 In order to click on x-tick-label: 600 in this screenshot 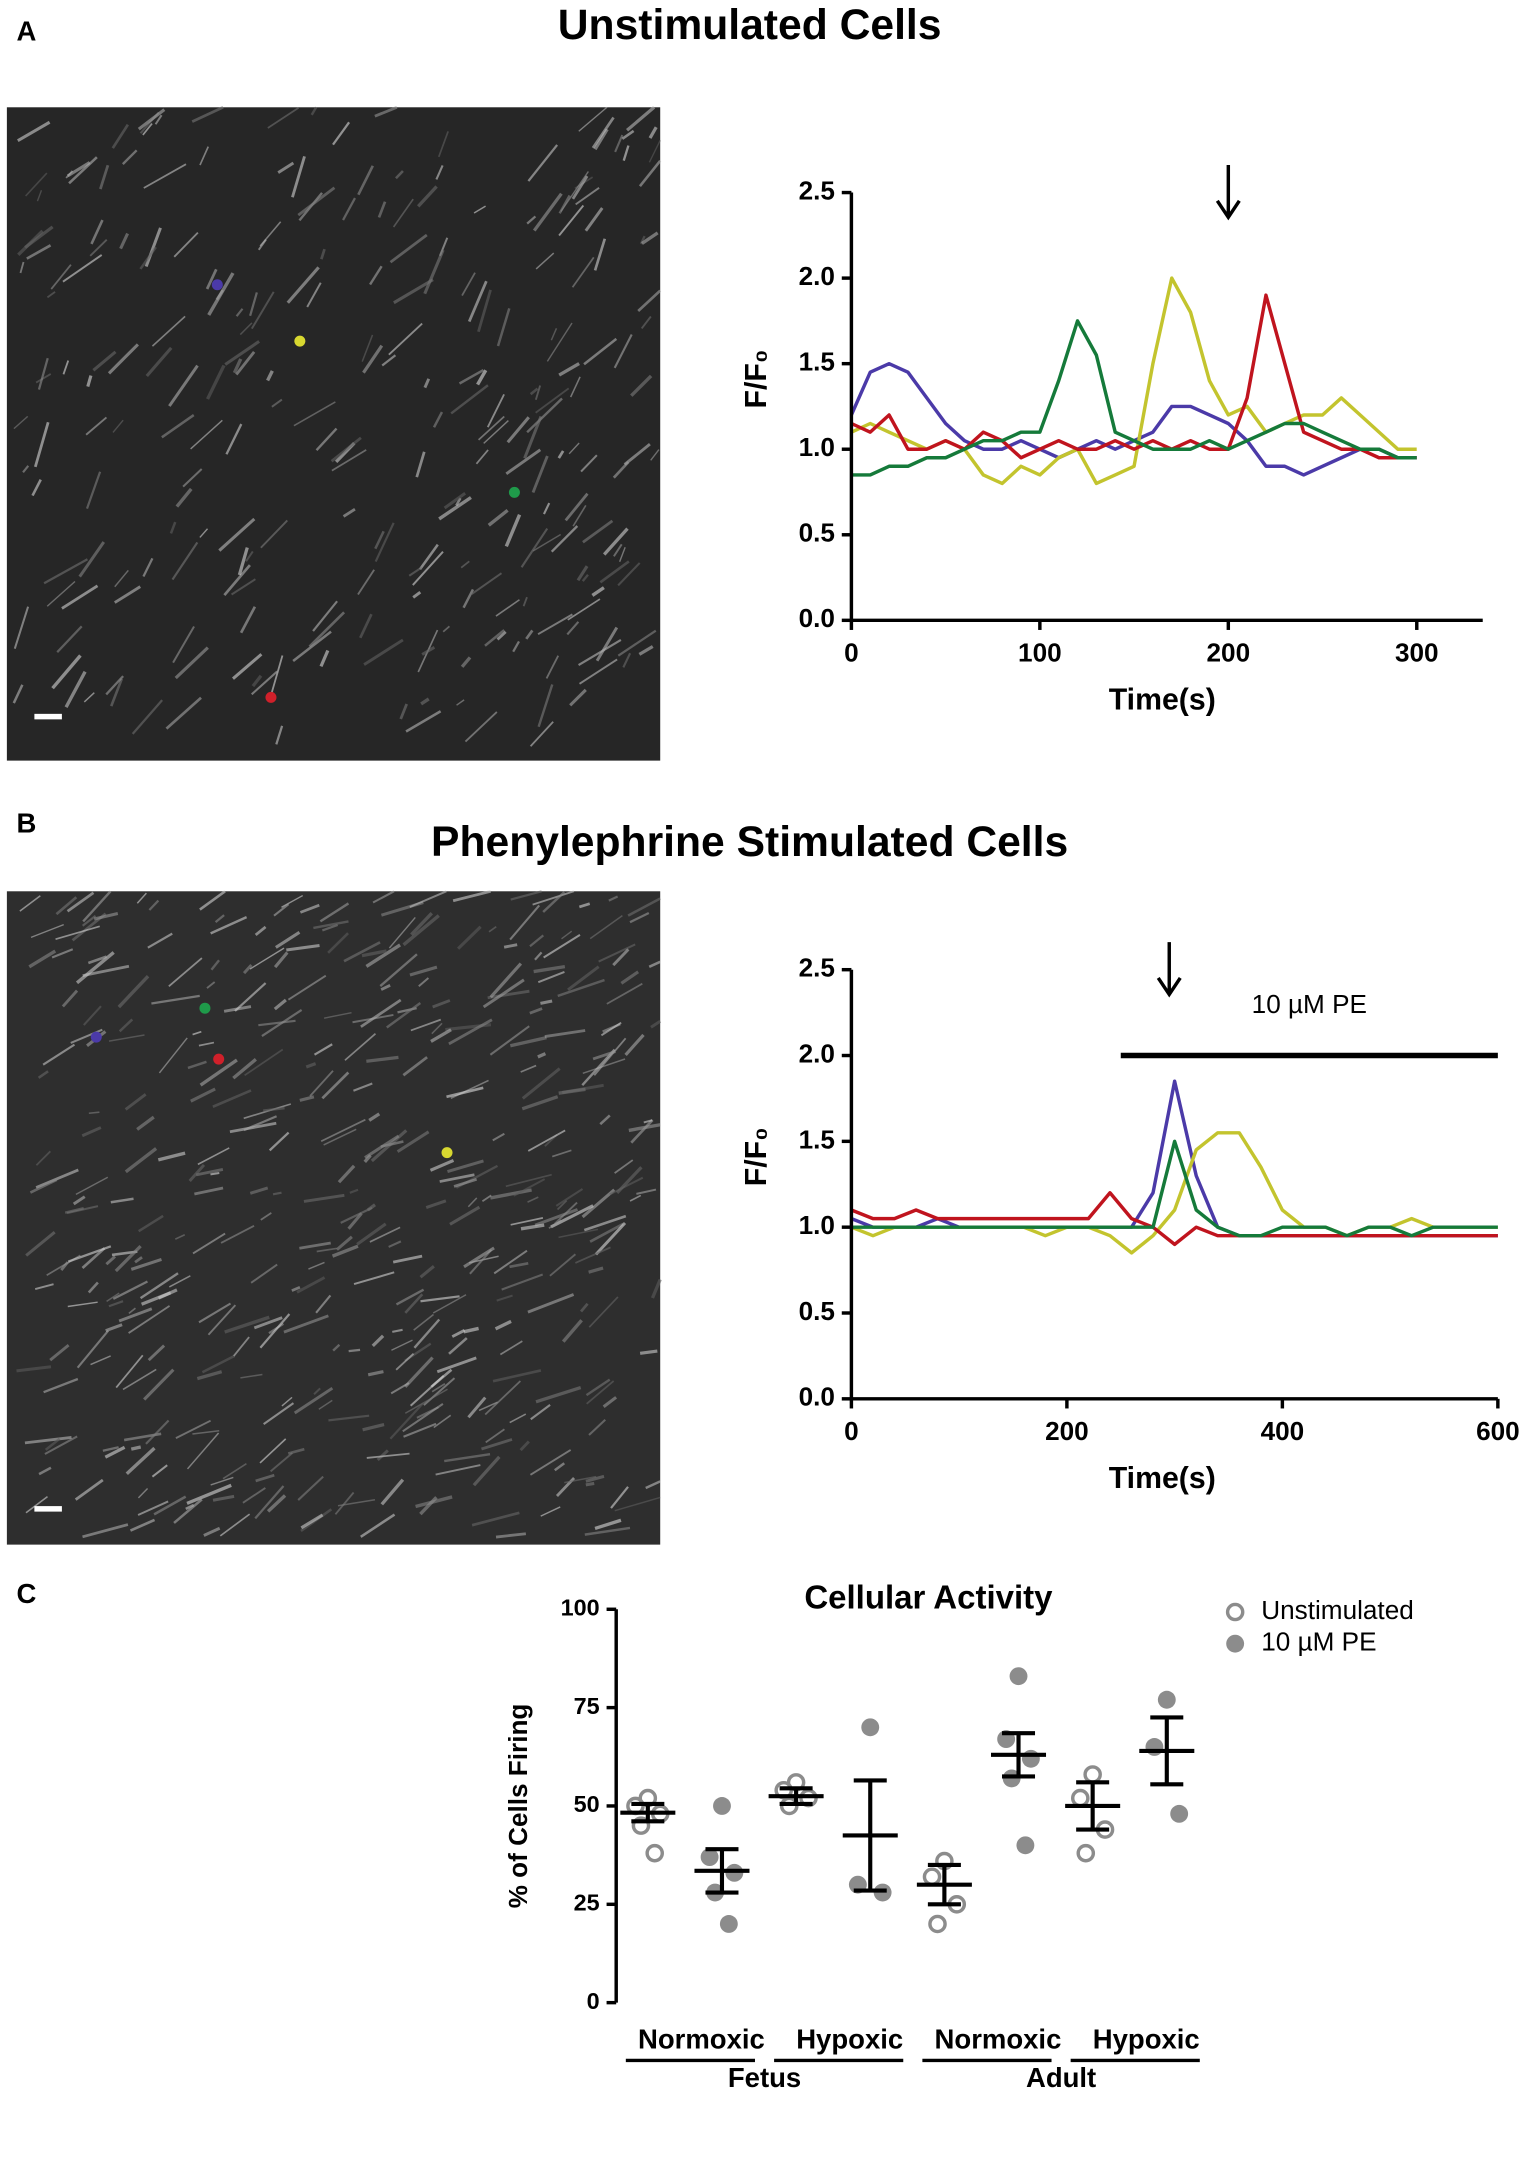, I will do `click(1498, 1431)`.